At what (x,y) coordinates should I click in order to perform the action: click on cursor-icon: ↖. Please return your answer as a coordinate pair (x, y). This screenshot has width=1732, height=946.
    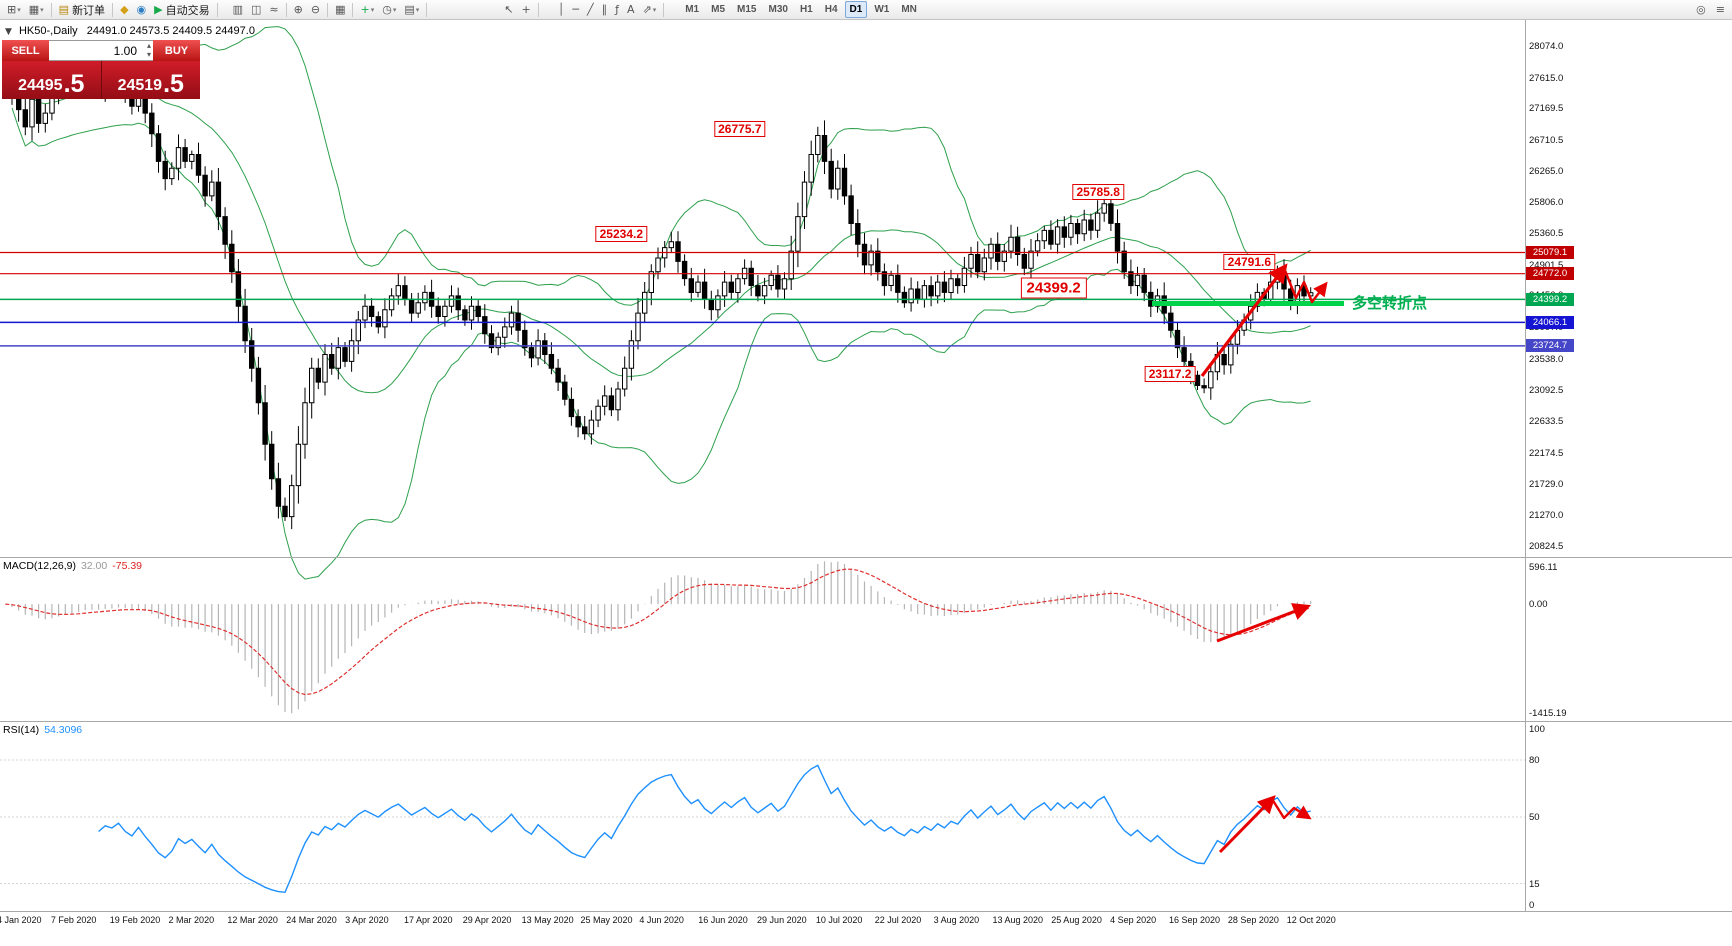
    Looking at the image, I should click on (509, 9).